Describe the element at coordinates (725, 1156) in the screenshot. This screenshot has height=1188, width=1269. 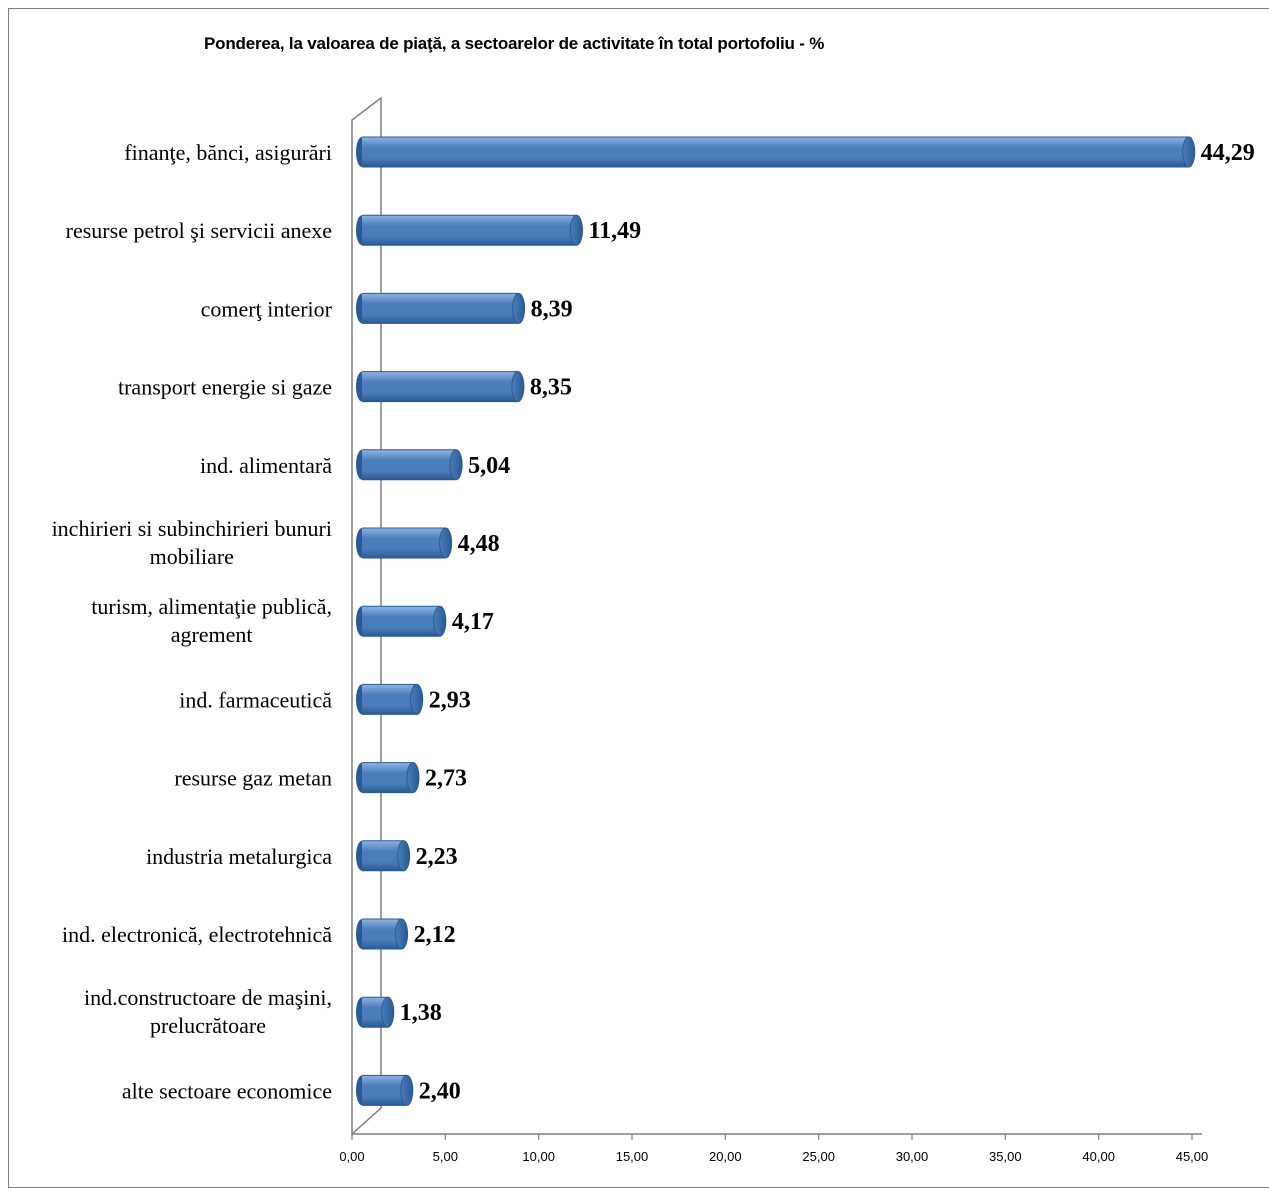
I see `x-tick-label: 20,00` at that location.